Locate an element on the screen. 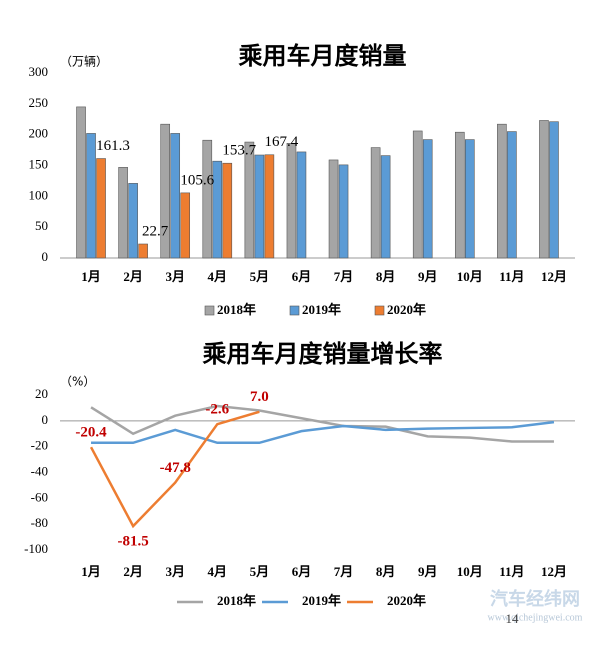 The image size is (600, 646). data-label: 105.6 is located at coordinates (197, 180).